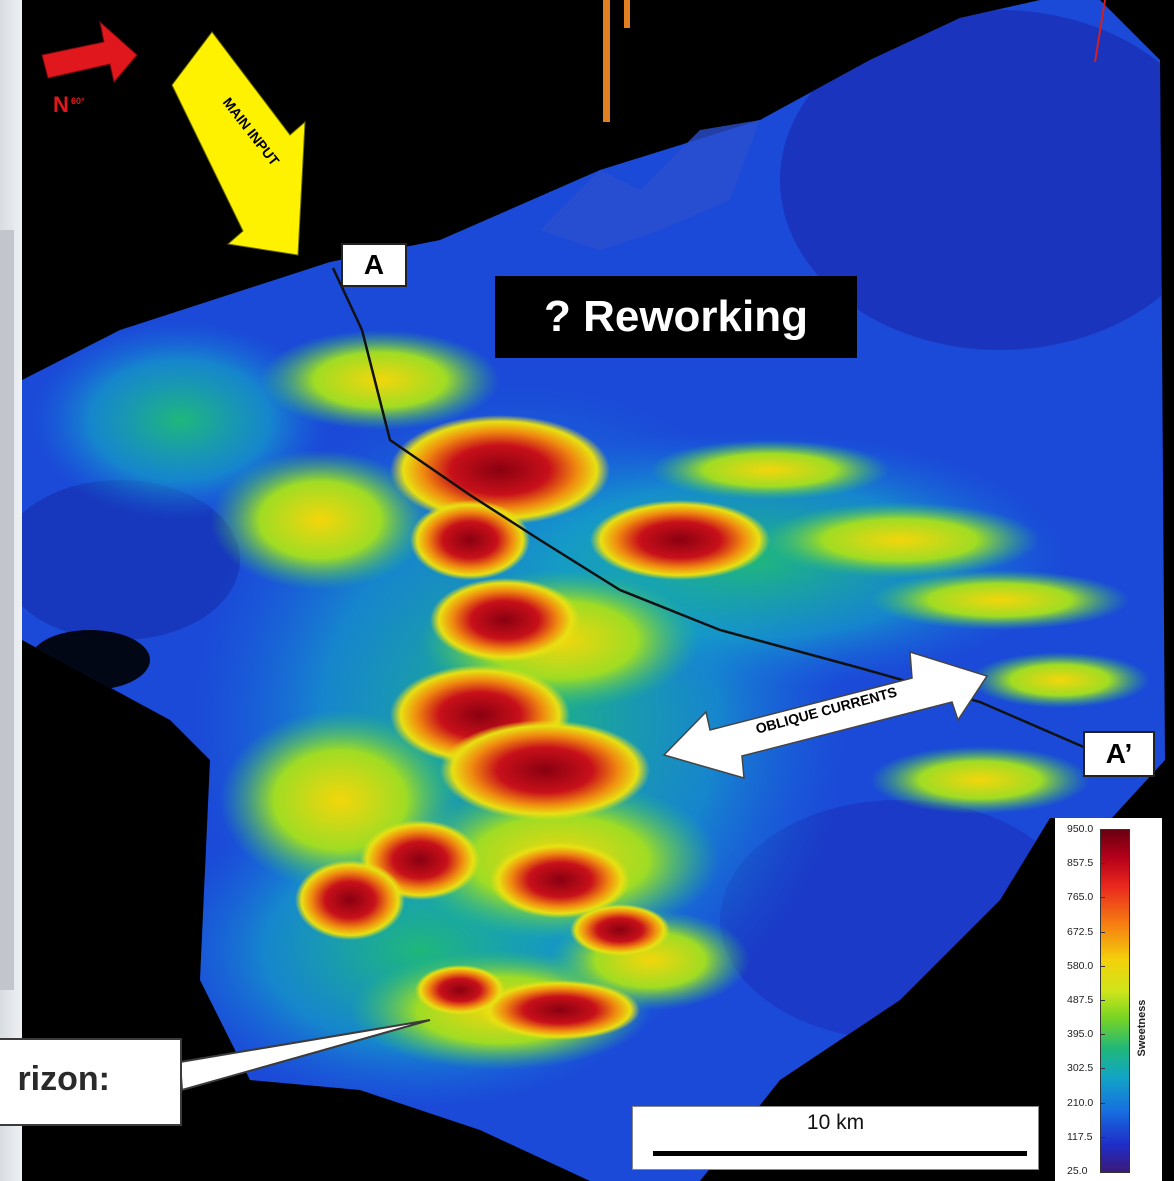 This screenshot has width=1174, height=1181. I want to click on north-arrow-icon, so click(89, 52).